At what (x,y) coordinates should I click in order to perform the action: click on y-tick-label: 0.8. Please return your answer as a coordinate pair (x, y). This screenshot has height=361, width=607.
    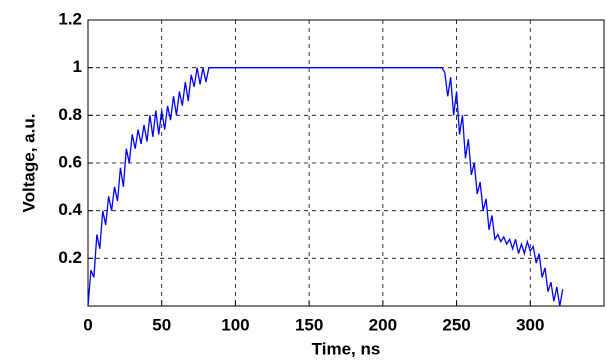
    Looking at the image, I should click on (70, 114).